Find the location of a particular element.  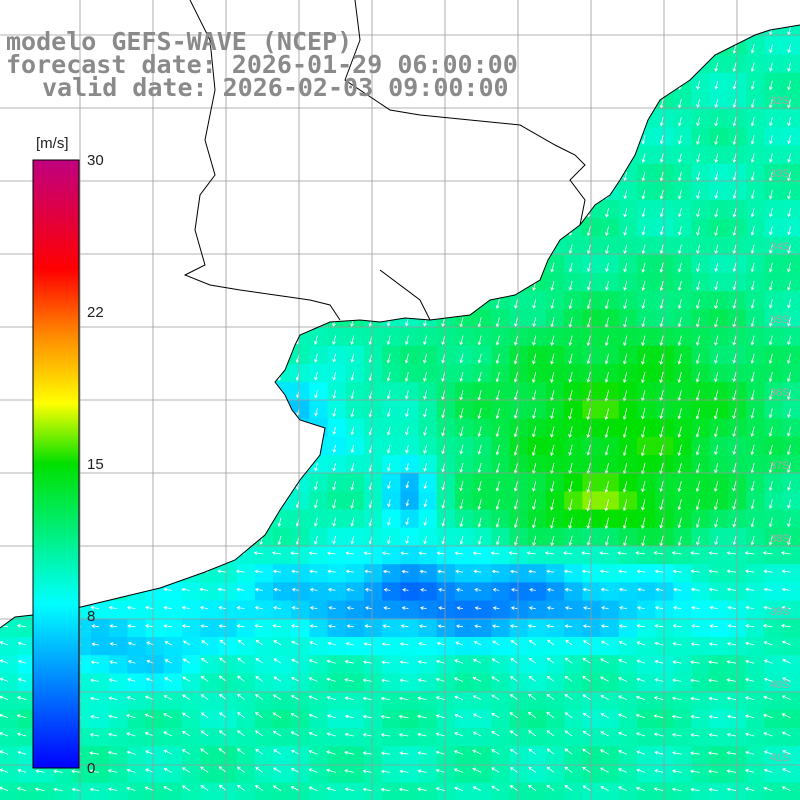

colorbar-tick-0: 0 is located at coordinates (91, 768).